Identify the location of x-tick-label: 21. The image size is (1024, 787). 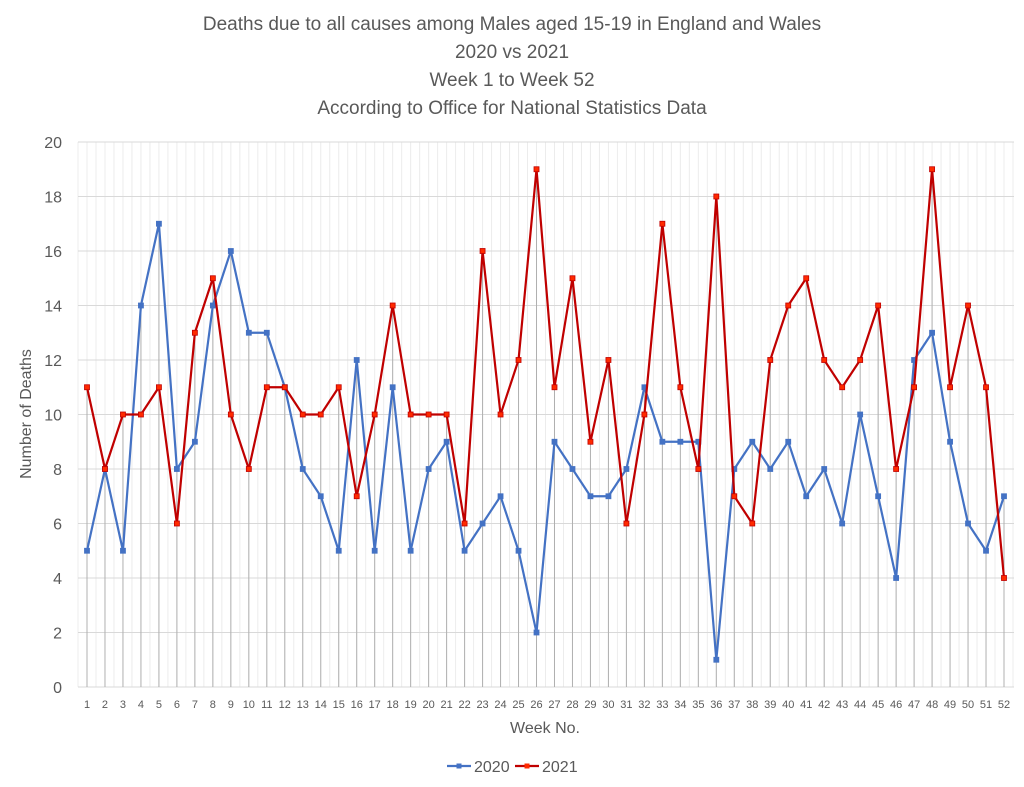
(446, 705).